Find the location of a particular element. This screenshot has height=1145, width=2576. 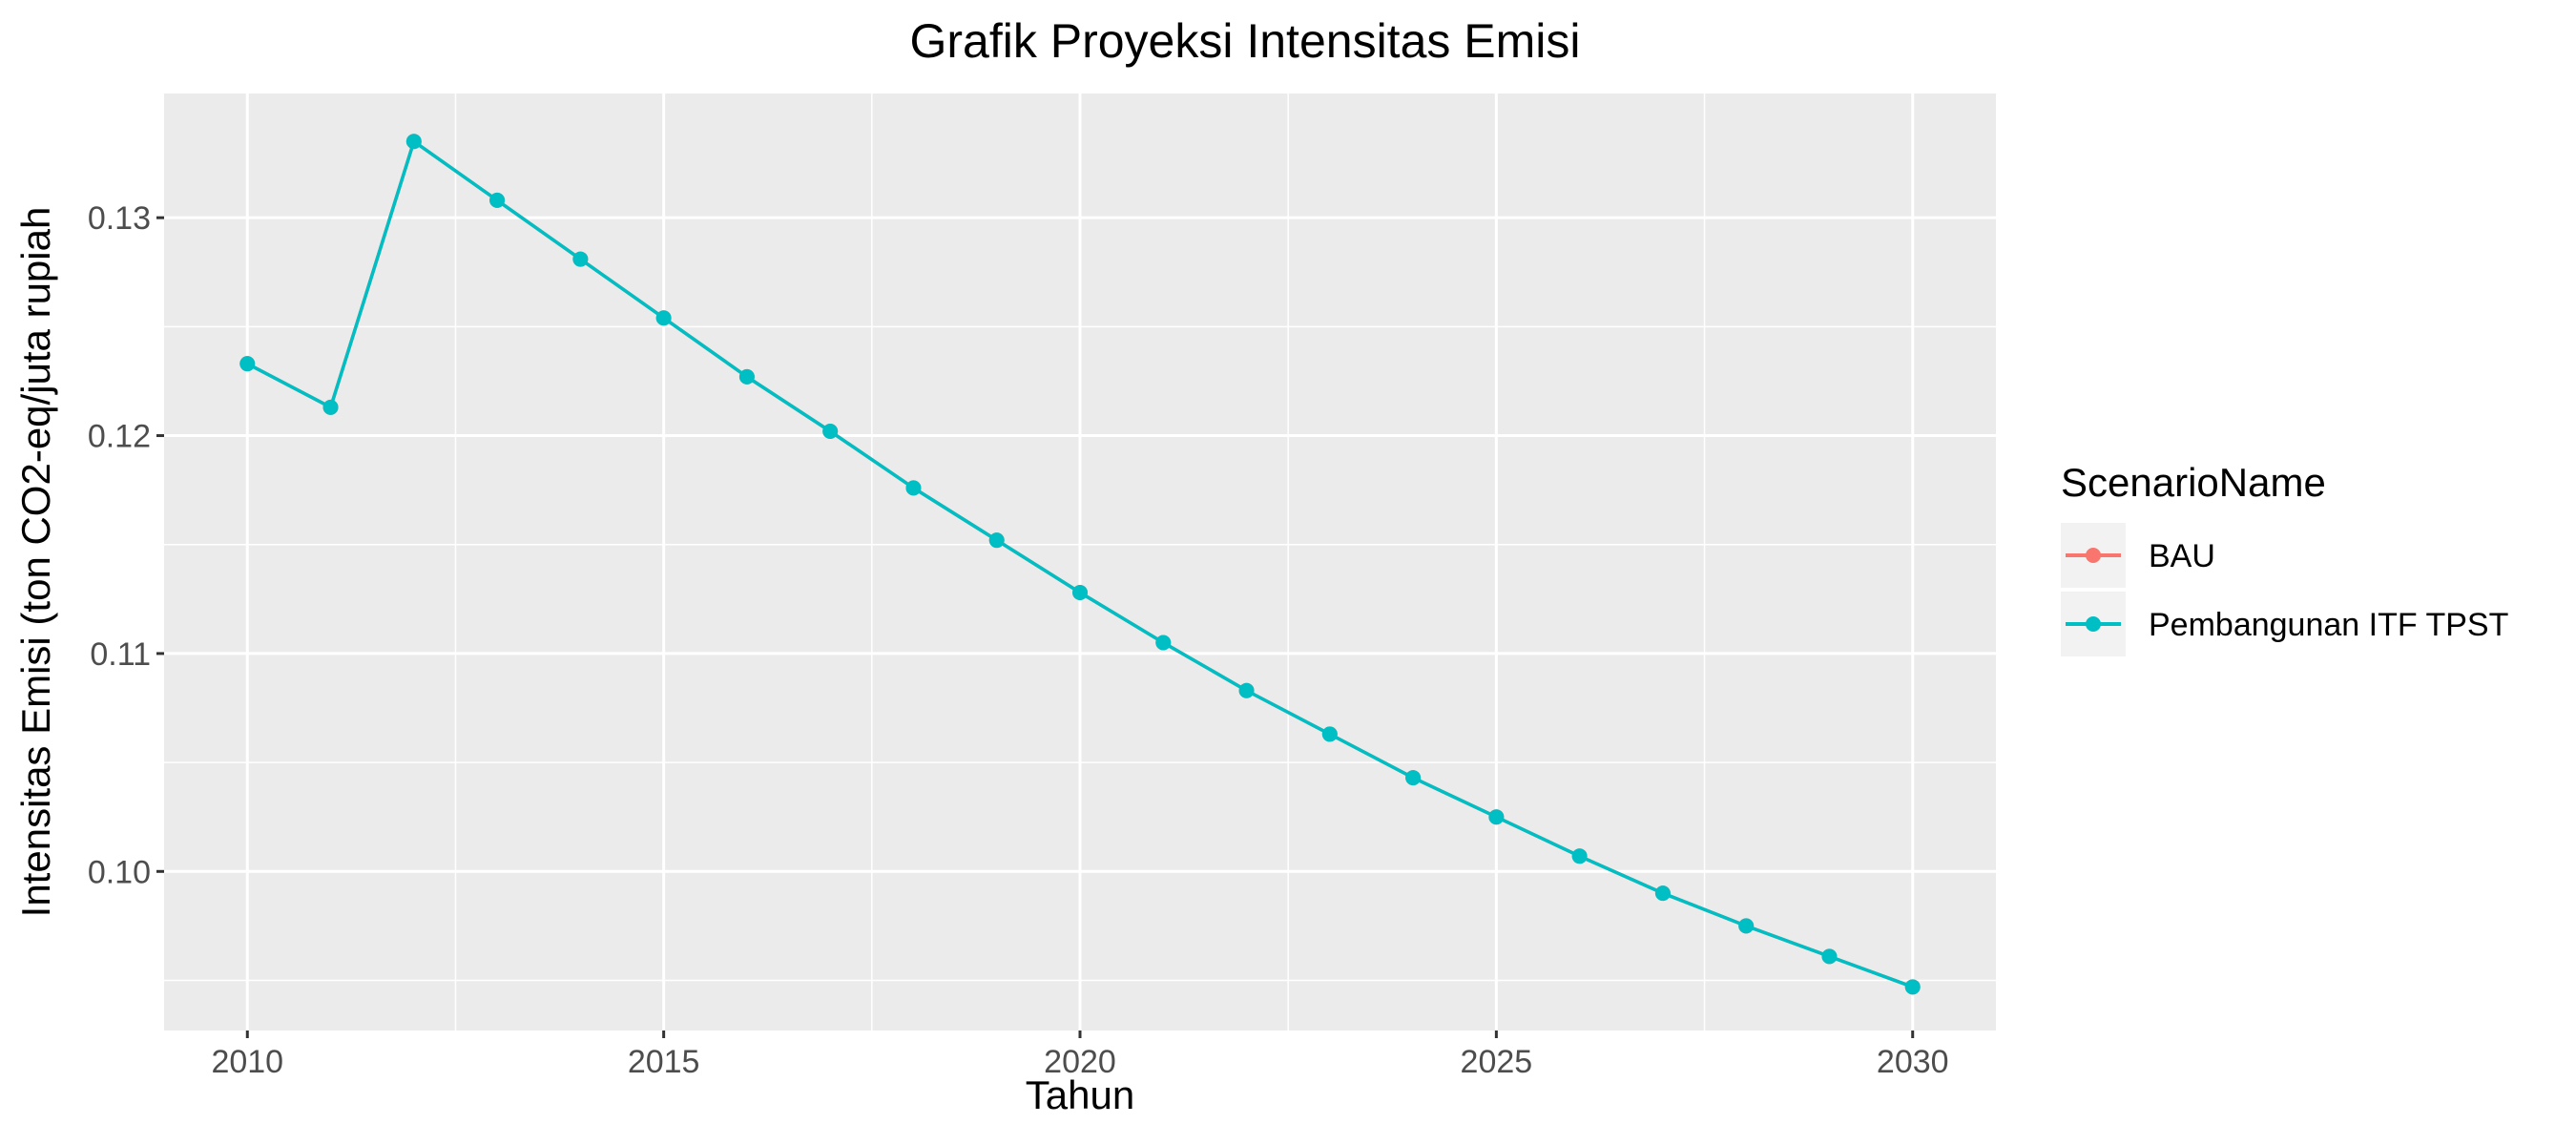

legend: ScenarioName BAU Pembangunan ITF TPST is located at coordinates (2284, 558).